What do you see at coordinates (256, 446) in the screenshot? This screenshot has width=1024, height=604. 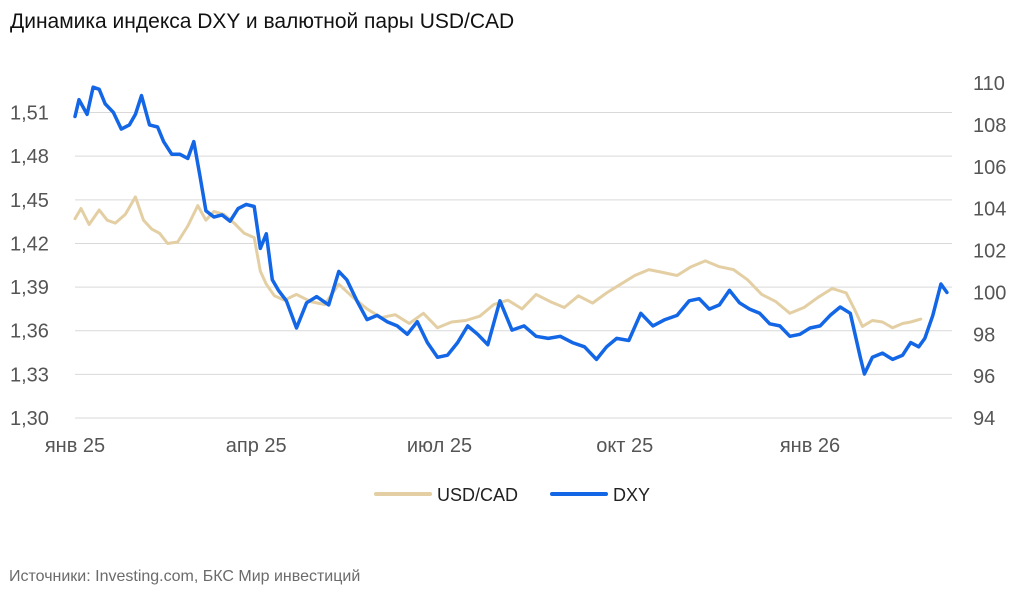 I see `x-axis-tick-label: апр 25` at bounding box center [256, 446].